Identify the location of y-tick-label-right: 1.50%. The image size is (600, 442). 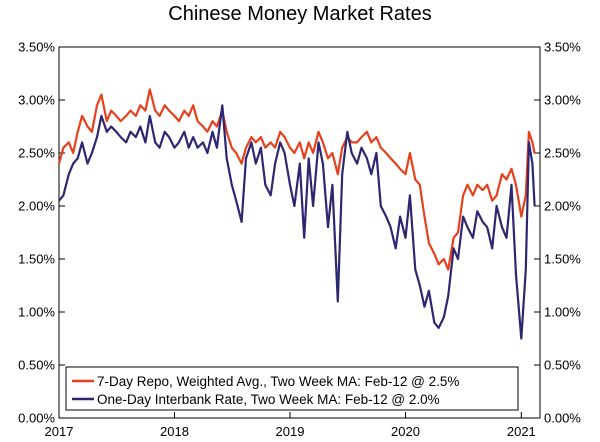
(562, 259).